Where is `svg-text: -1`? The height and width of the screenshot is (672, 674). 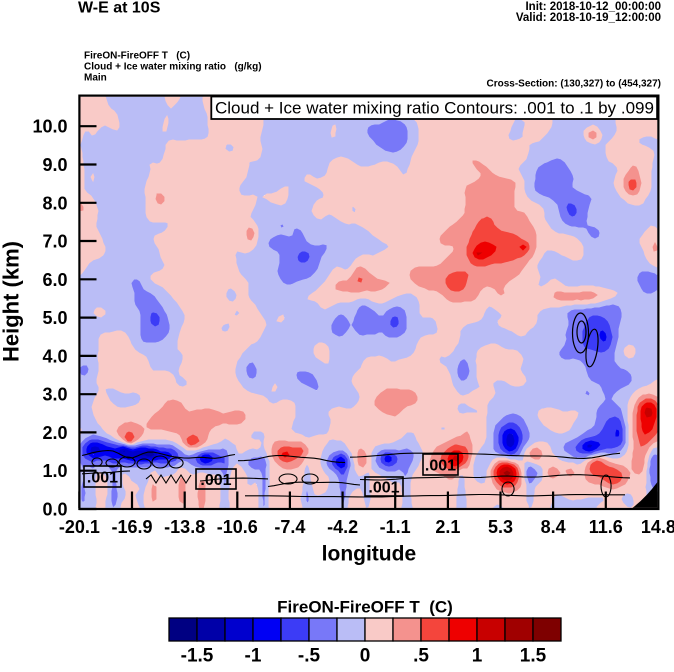 svg-text: -1 is located at coordinates (253, 656).